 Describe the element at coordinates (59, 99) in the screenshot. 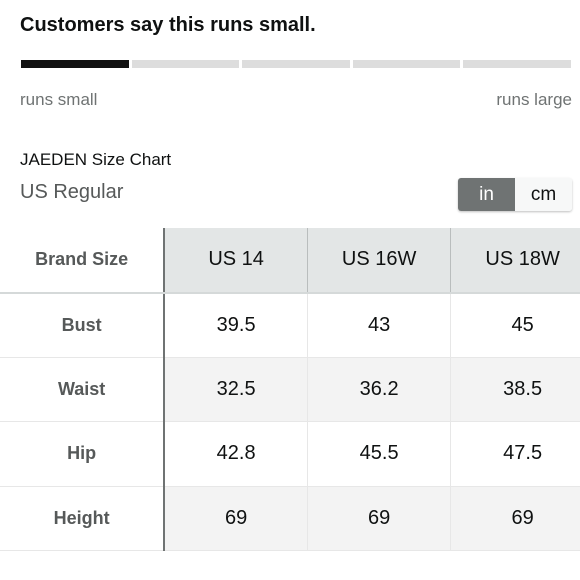

I see `scale-left-label: runs small` at that location.